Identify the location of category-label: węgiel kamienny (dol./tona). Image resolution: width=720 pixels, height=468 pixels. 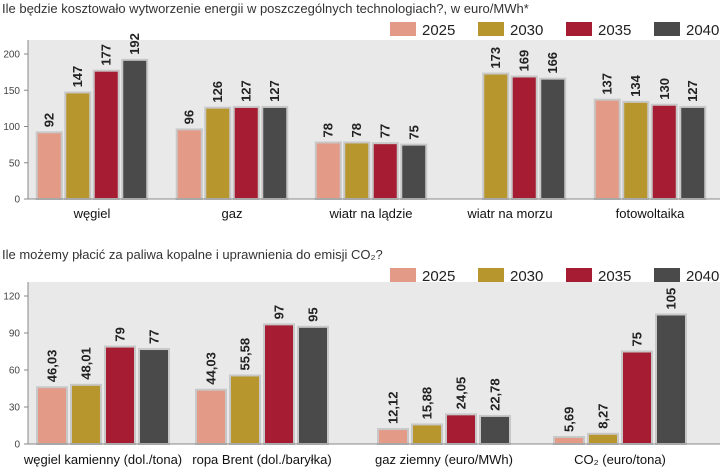
(102, 459).